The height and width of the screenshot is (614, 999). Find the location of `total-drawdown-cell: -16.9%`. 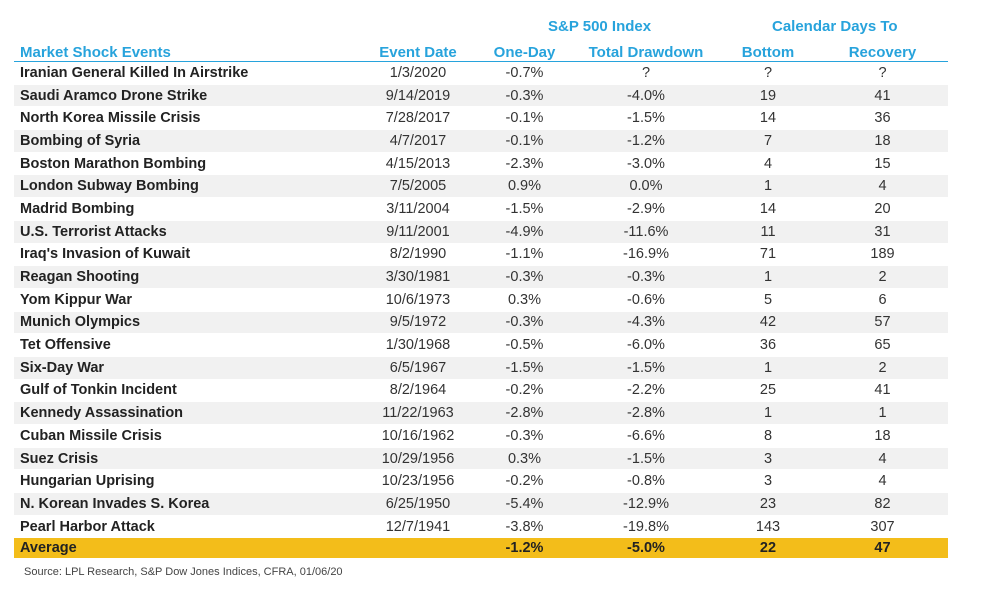

total-drawdown-cell: -16.9% is located at coordinates (646, 255).